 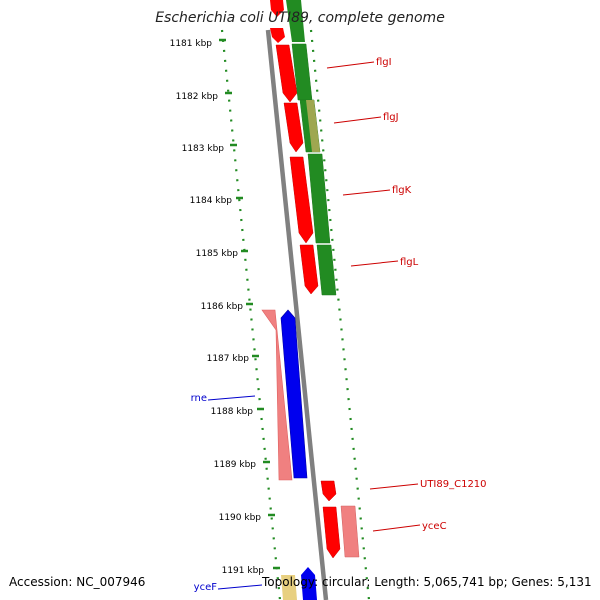 What do you see at coordinates (228, 359) in the screenshot?
I see `ruler-label: 1187 kbp` at bounding box center [228, 359].